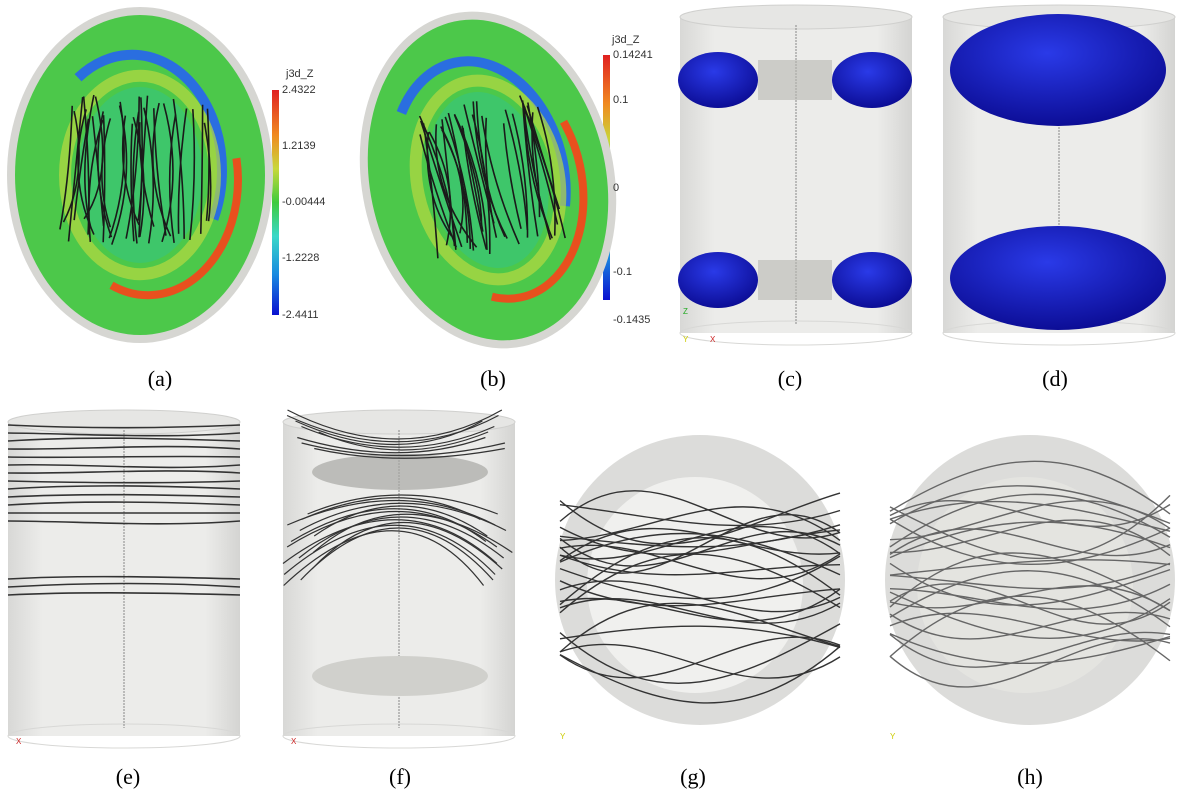 The height and width of the screenshot is (798, 1179). I want to click on neck, so click(795, 280).